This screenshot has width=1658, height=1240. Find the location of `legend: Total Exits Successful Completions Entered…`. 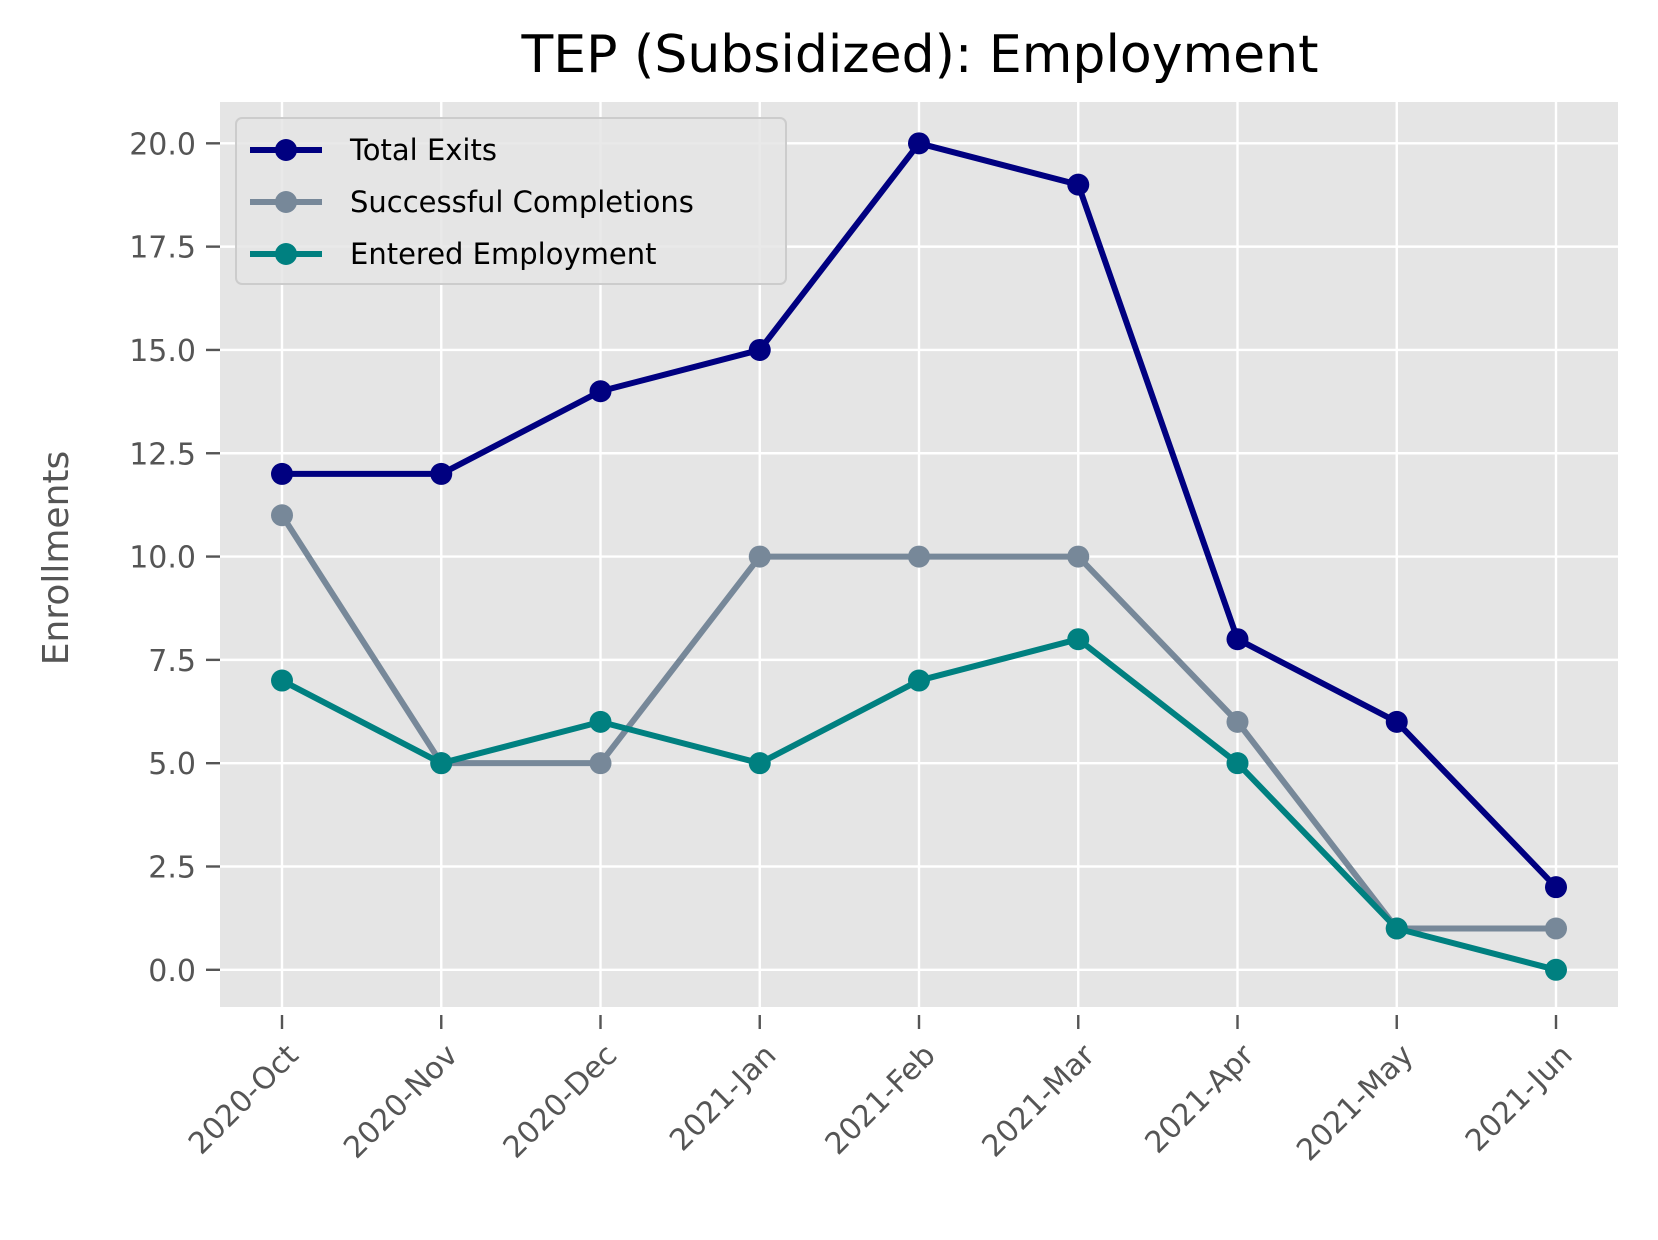

legend: Total Exits Successful Completions Entered… is located at coordinates (511, 201).